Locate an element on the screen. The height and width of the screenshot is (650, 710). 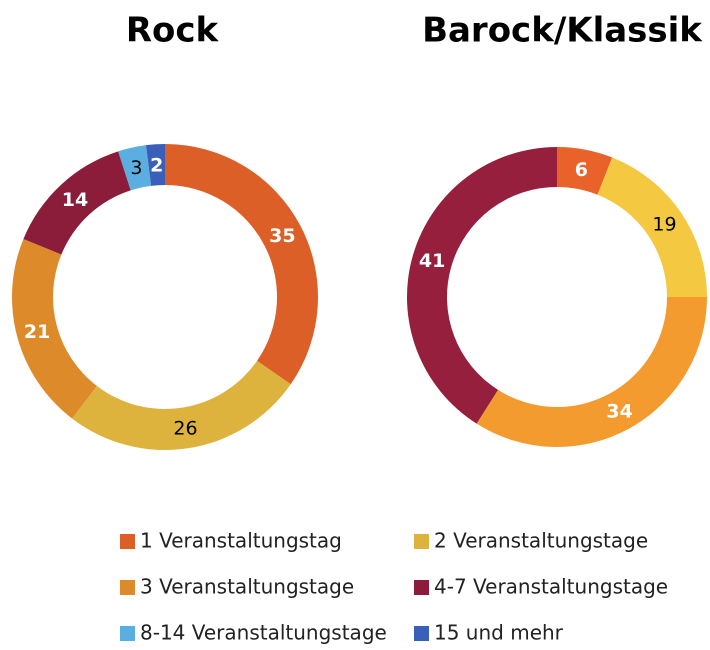
legend-label: 4-7 Veranstaltungstage is located at coordinates (551, 587).